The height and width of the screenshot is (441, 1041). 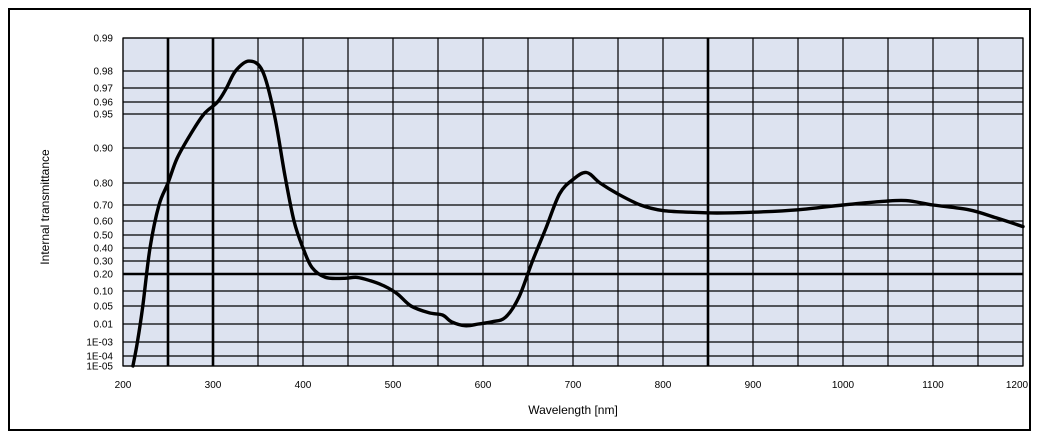 I want to click on y-tick-label-0.97: 0.97, so click(x=104, y=89).